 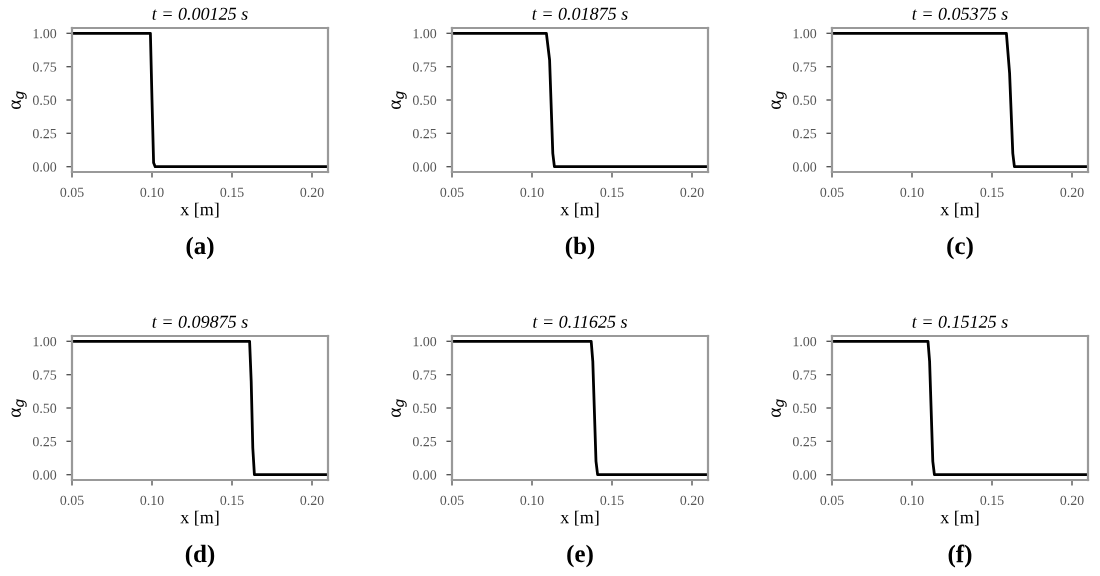 What do you see at coordinates (580, 248) in the screenshot?
I see `text: (b)` at bounding box center [580, 248].